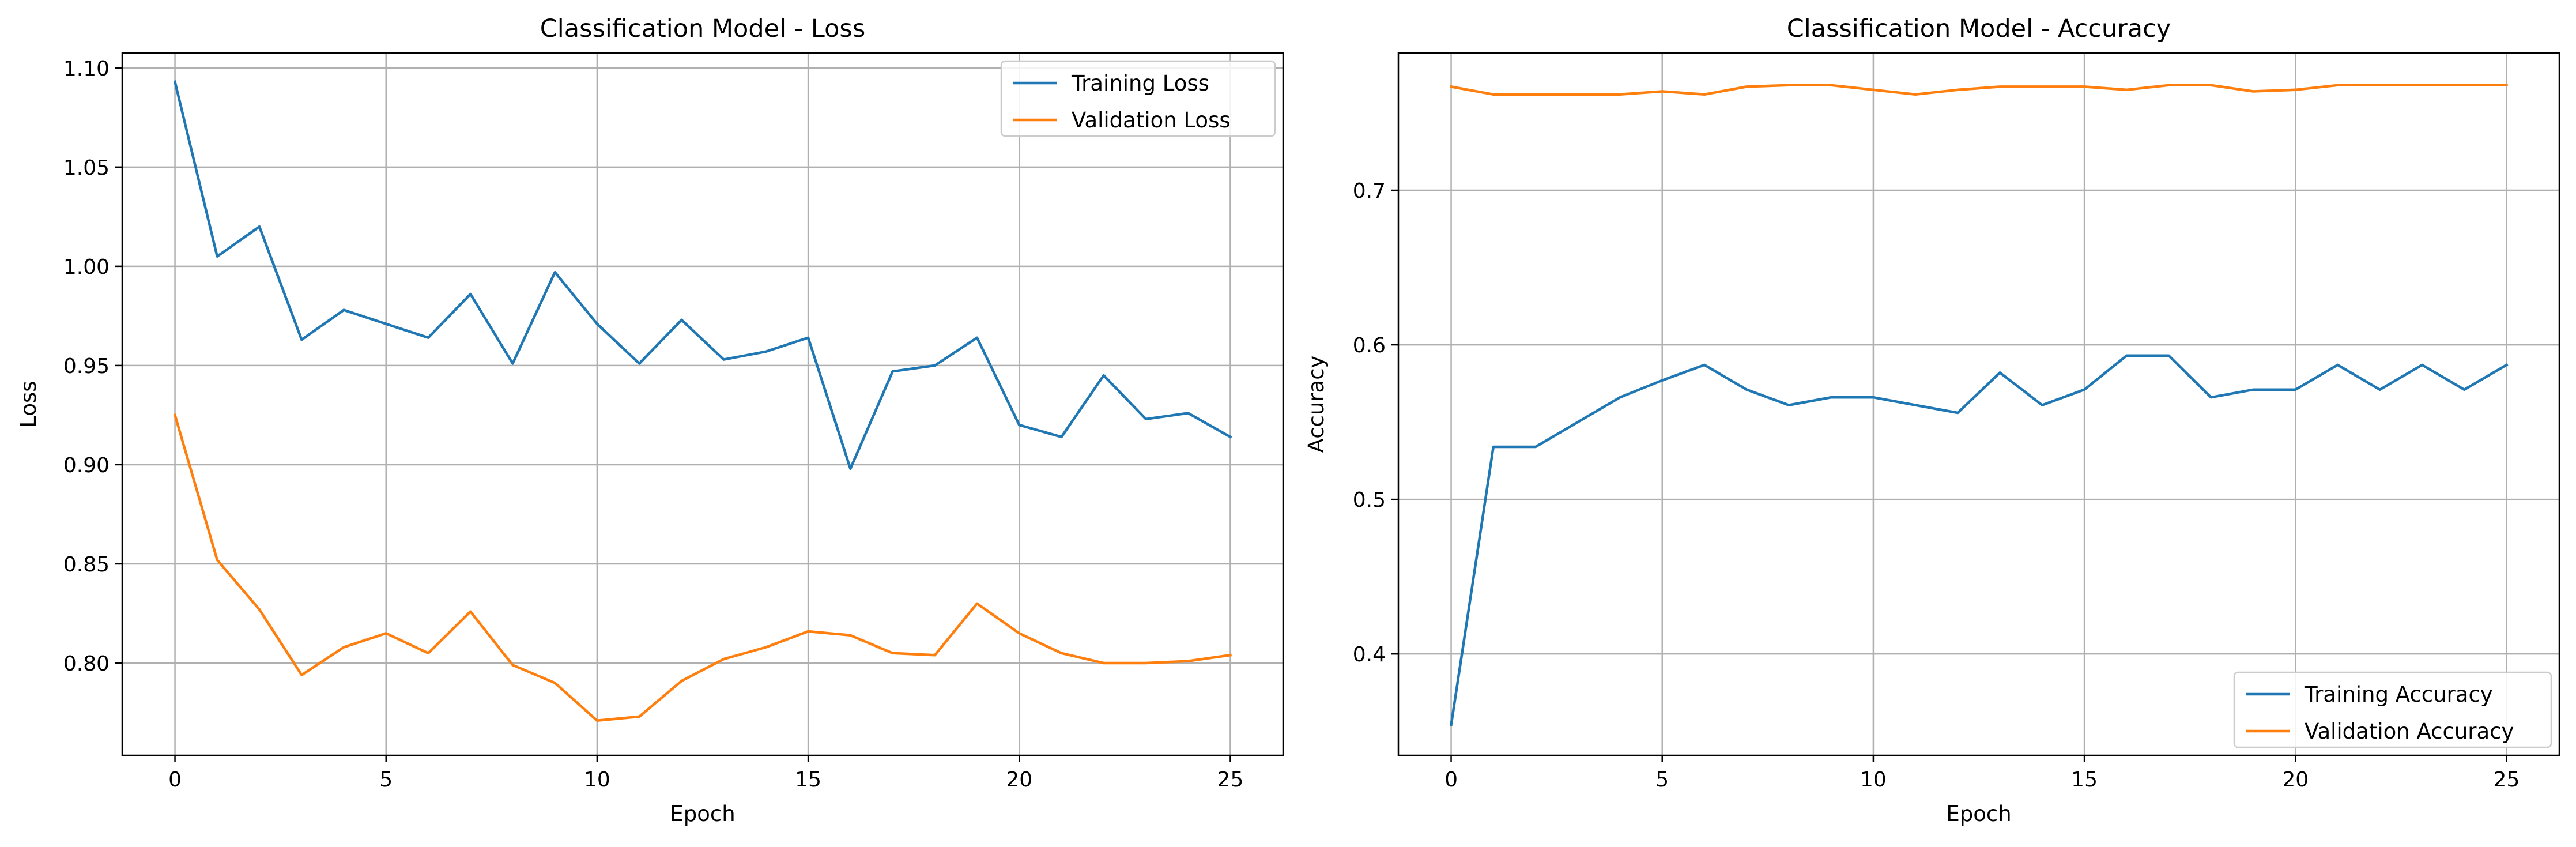  What do you see at coordinates (1451, 780) in the screenshot?
I see `accuracy-x-tick-label: 0` at bounding box center [1451, 780].